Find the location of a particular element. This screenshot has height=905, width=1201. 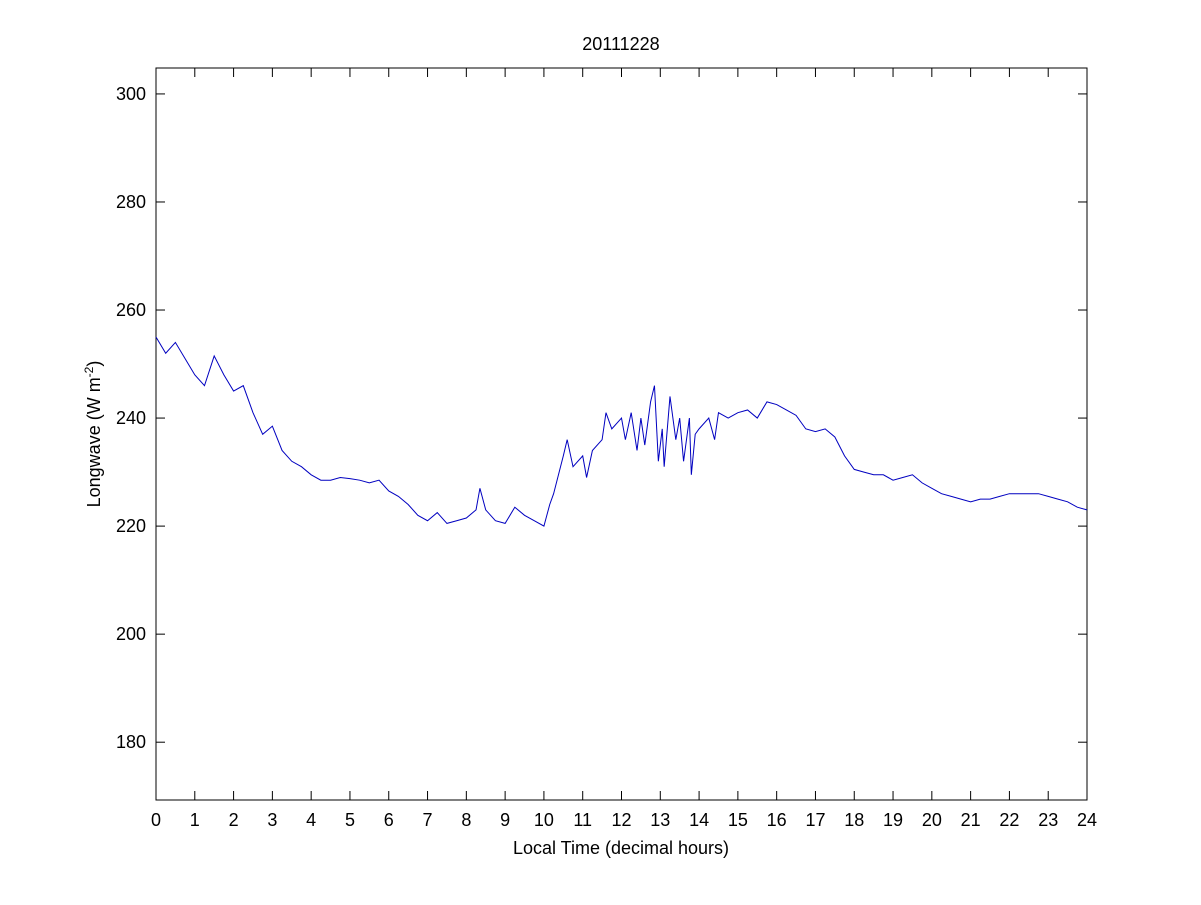

x-tick-label: 3 is located at coordinates (272, 820).